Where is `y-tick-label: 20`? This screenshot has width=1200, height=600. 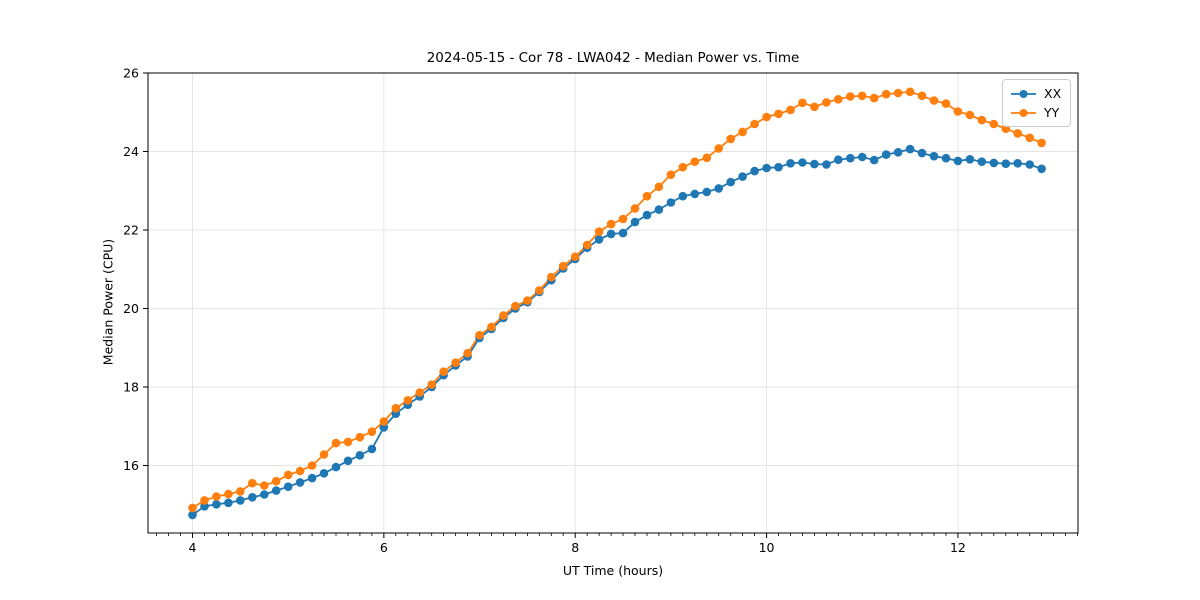
y-tick-label: 20 is located at coordinates (131, 308).